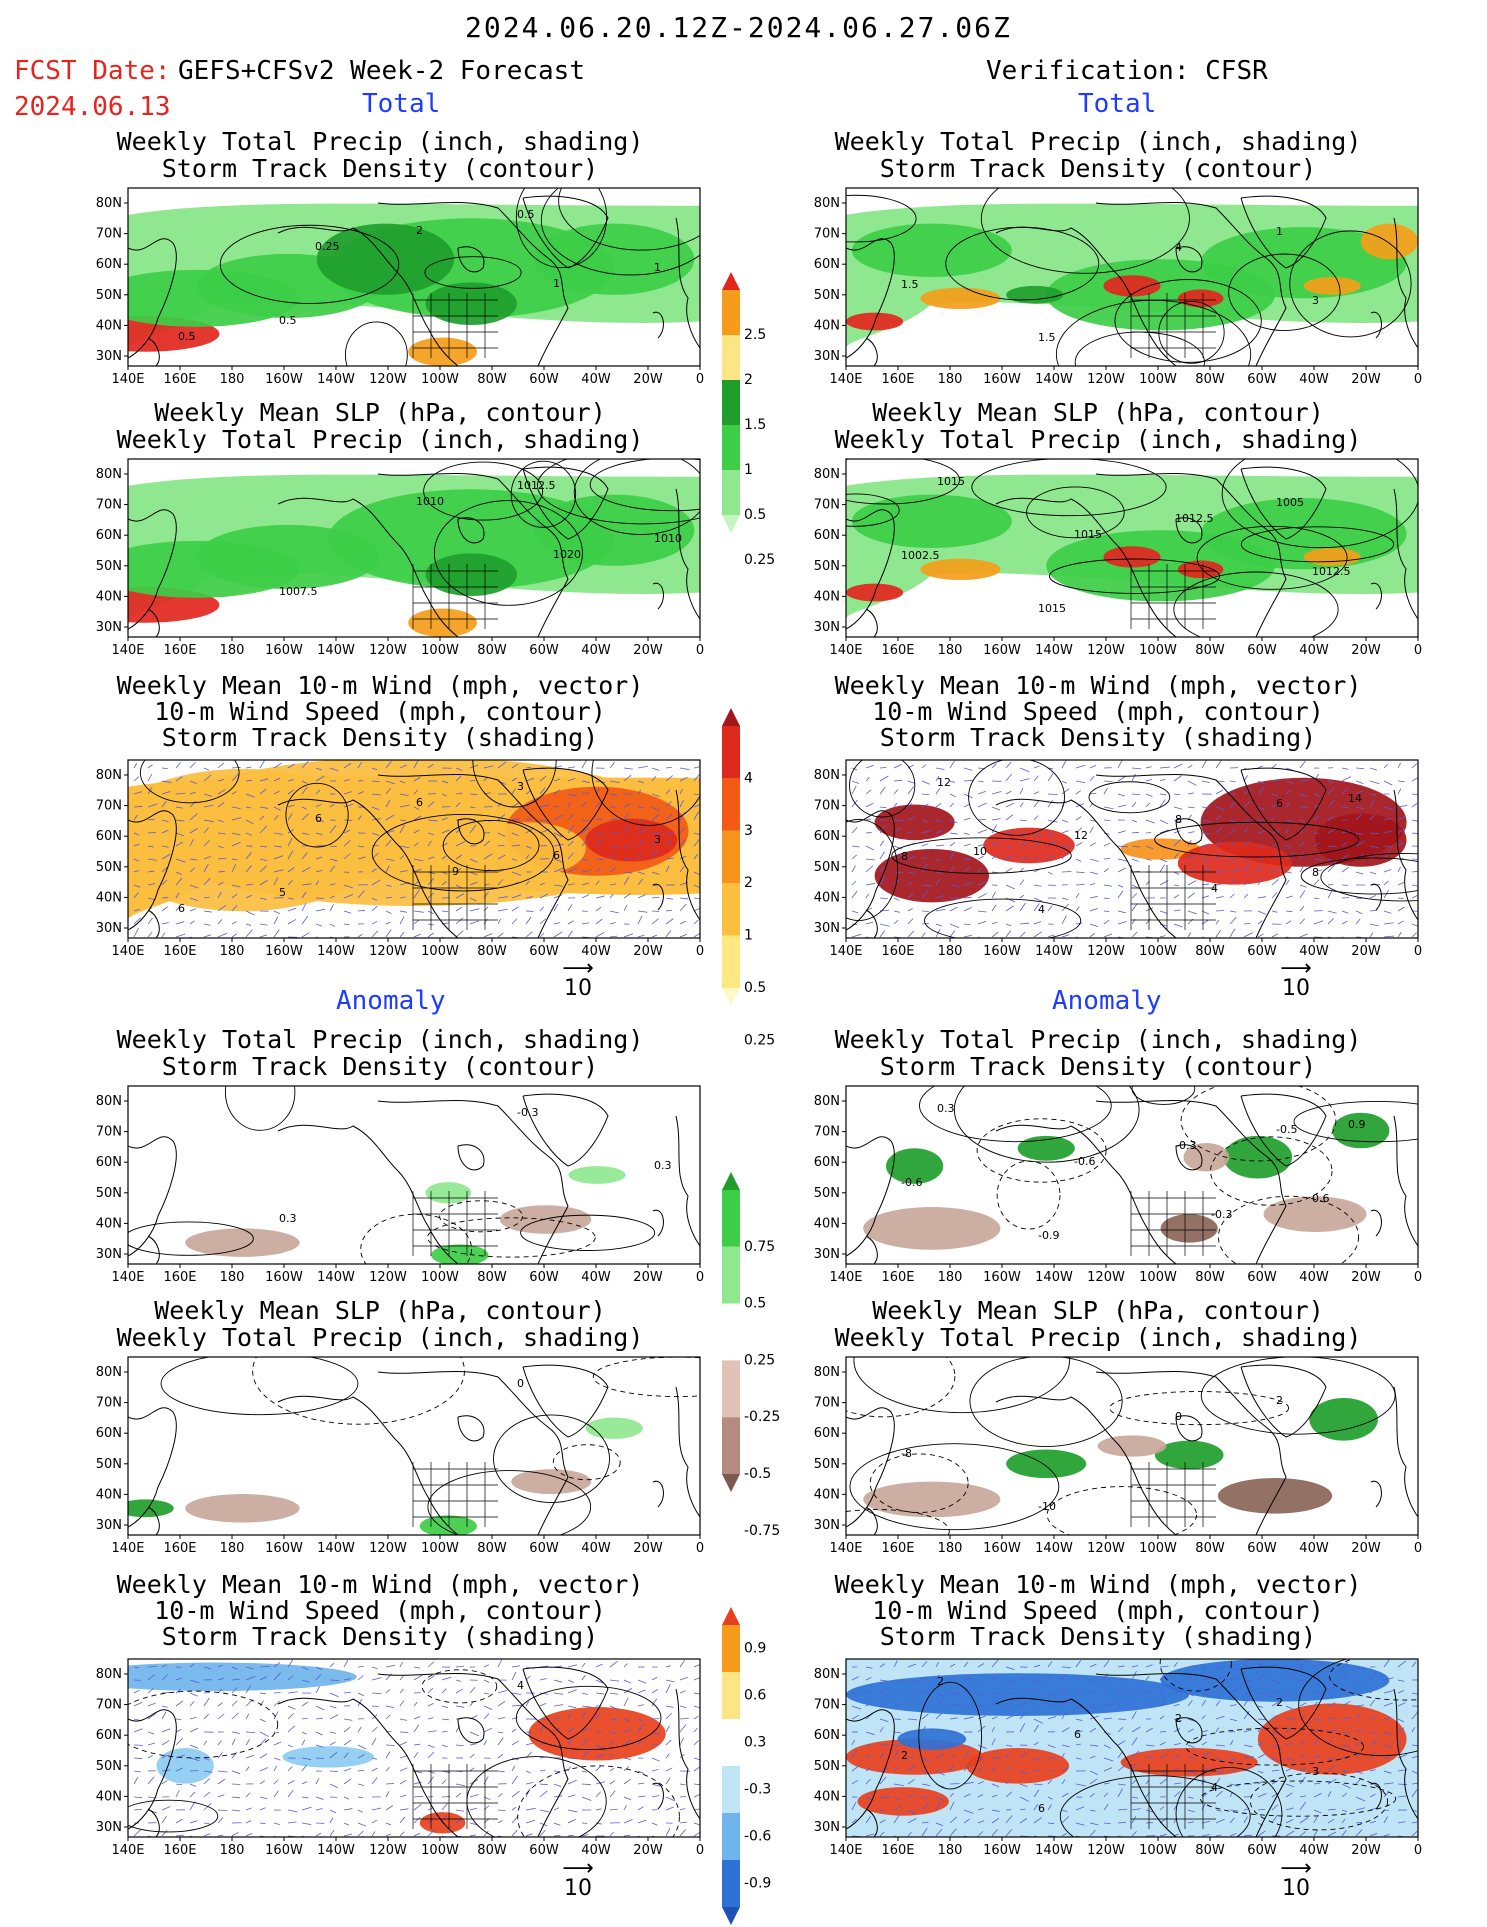  What do you see at coordinates (380, 1337) in the screenshot?
I see `panel-title-slp-anom-left-2: Weekly Total Precip (inch, shading)` at bounding box center [380, 1337].